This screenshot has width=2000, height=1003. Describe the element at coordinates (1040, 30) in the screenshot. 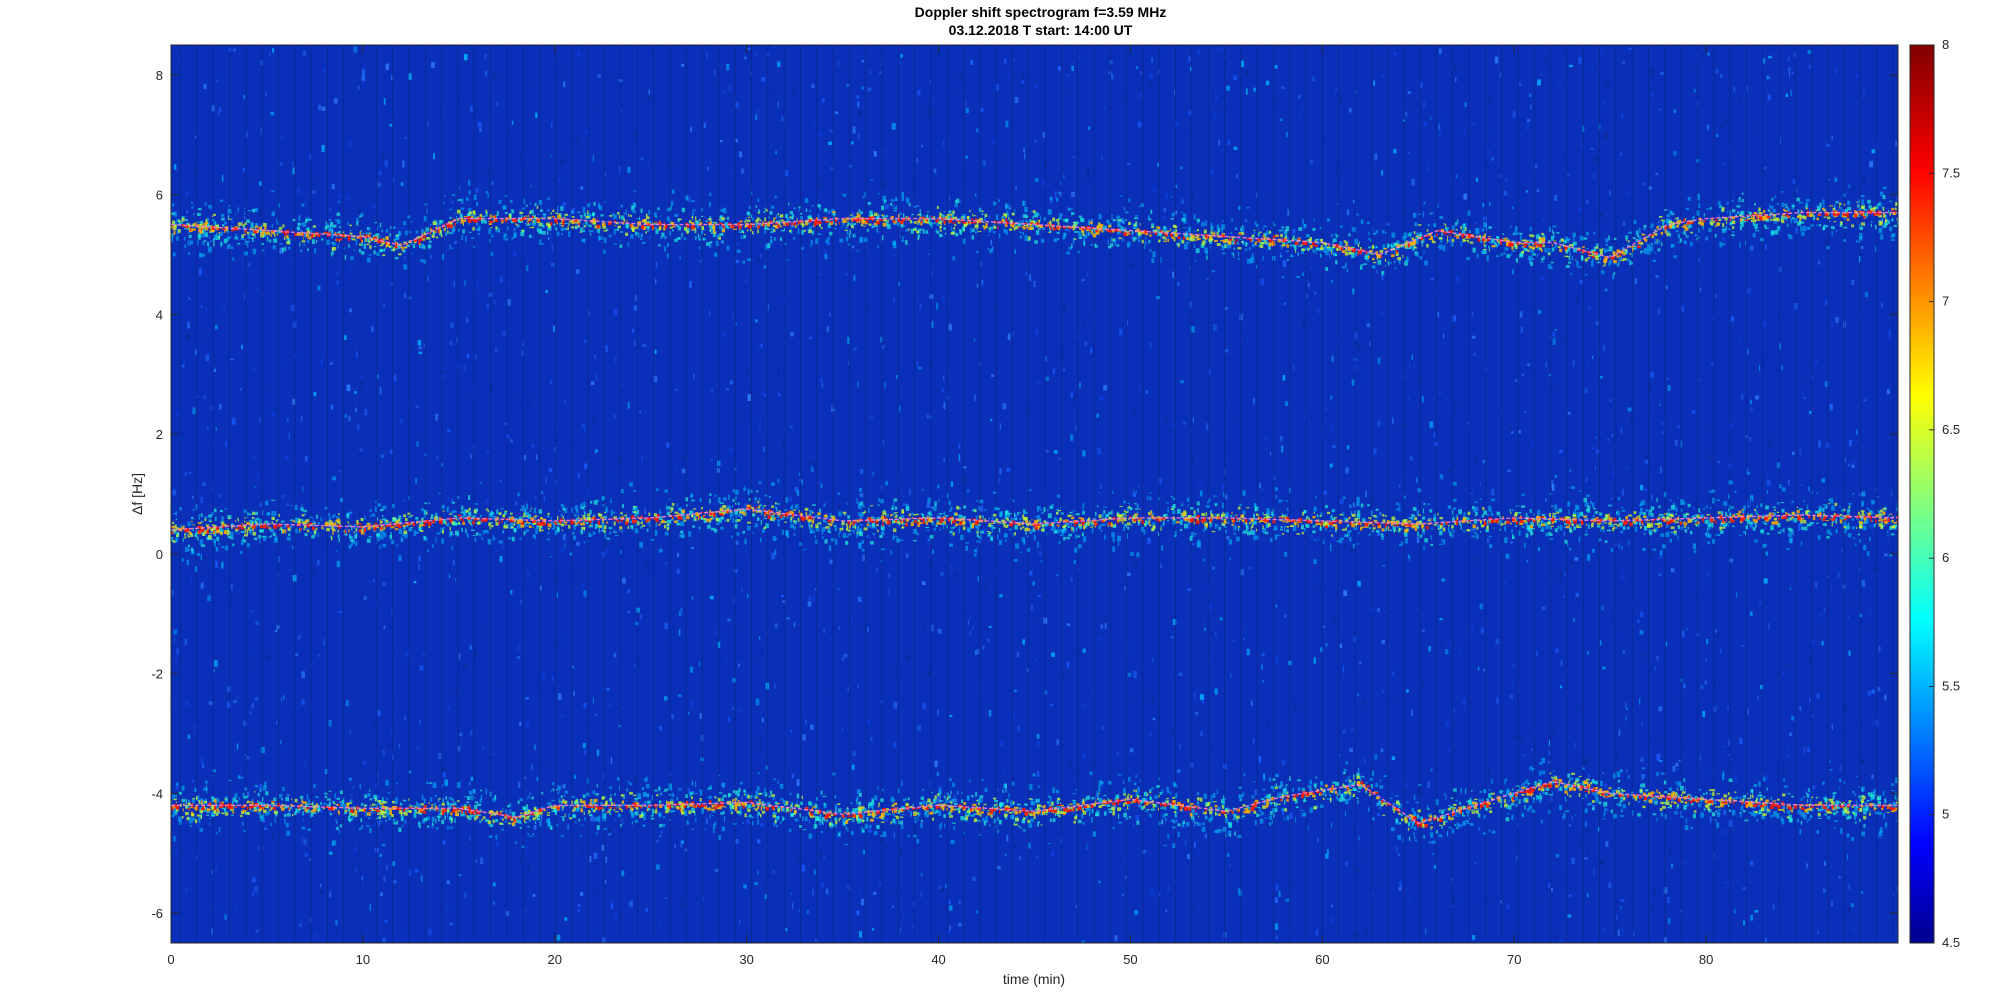

I see `chart-subtitle: 03.12.2018 T start: 14:00 UT` at that location.